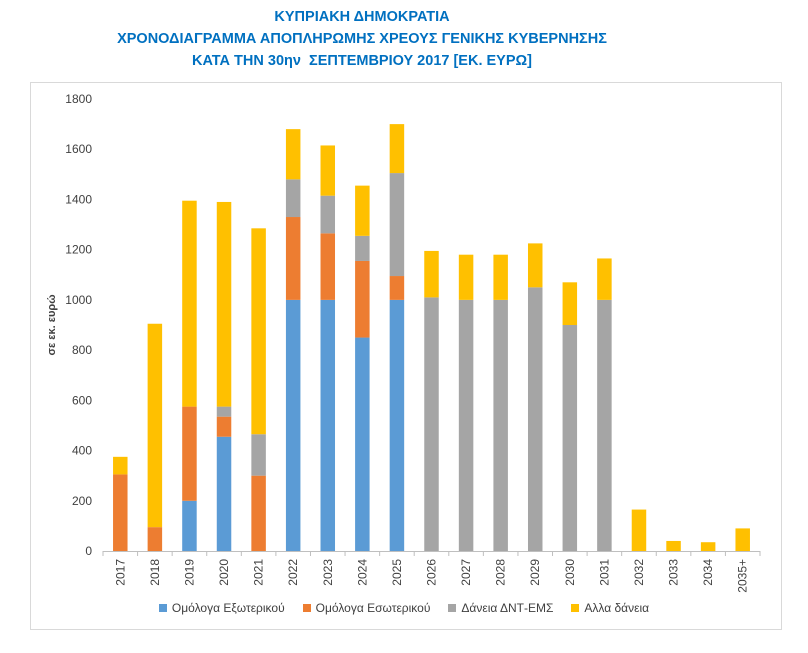 The height and width of the screenshot is (653, 808). Describe the element at coordinates (708, 572) in the screenshot. I see `x-tick-label: 2034` at that location.